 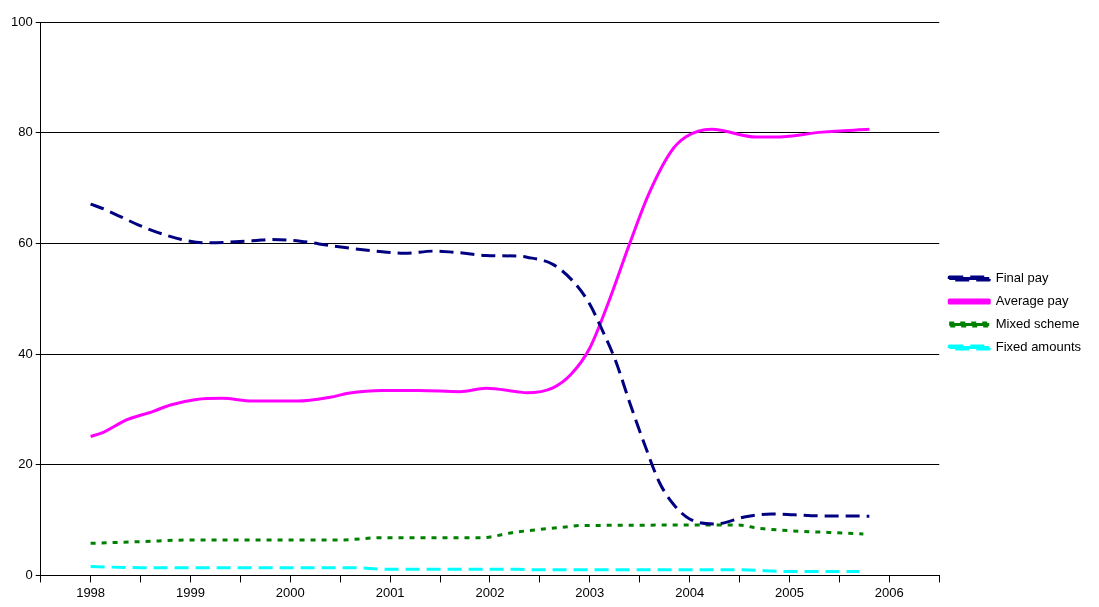 What do you see at coordinates (390, 592) in the screenshot?
I see `x-tick-label: 2001` at bounding box center [390, 592].